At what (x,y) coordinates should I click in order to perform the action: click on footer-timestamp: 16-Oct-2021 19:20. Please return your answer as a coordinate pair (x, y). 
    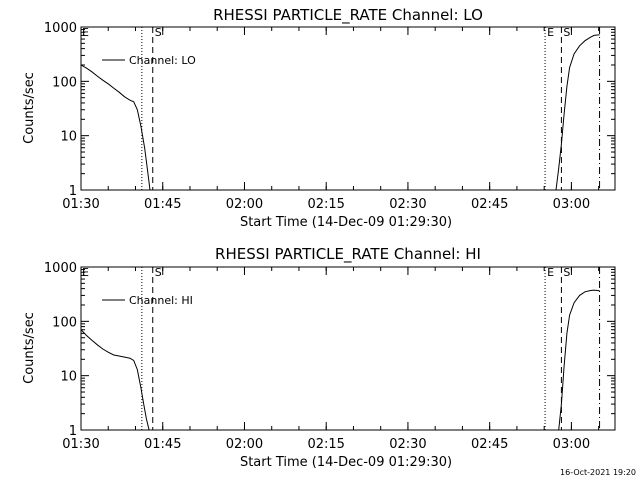
    Looking at the image, I should click on (598, 472).